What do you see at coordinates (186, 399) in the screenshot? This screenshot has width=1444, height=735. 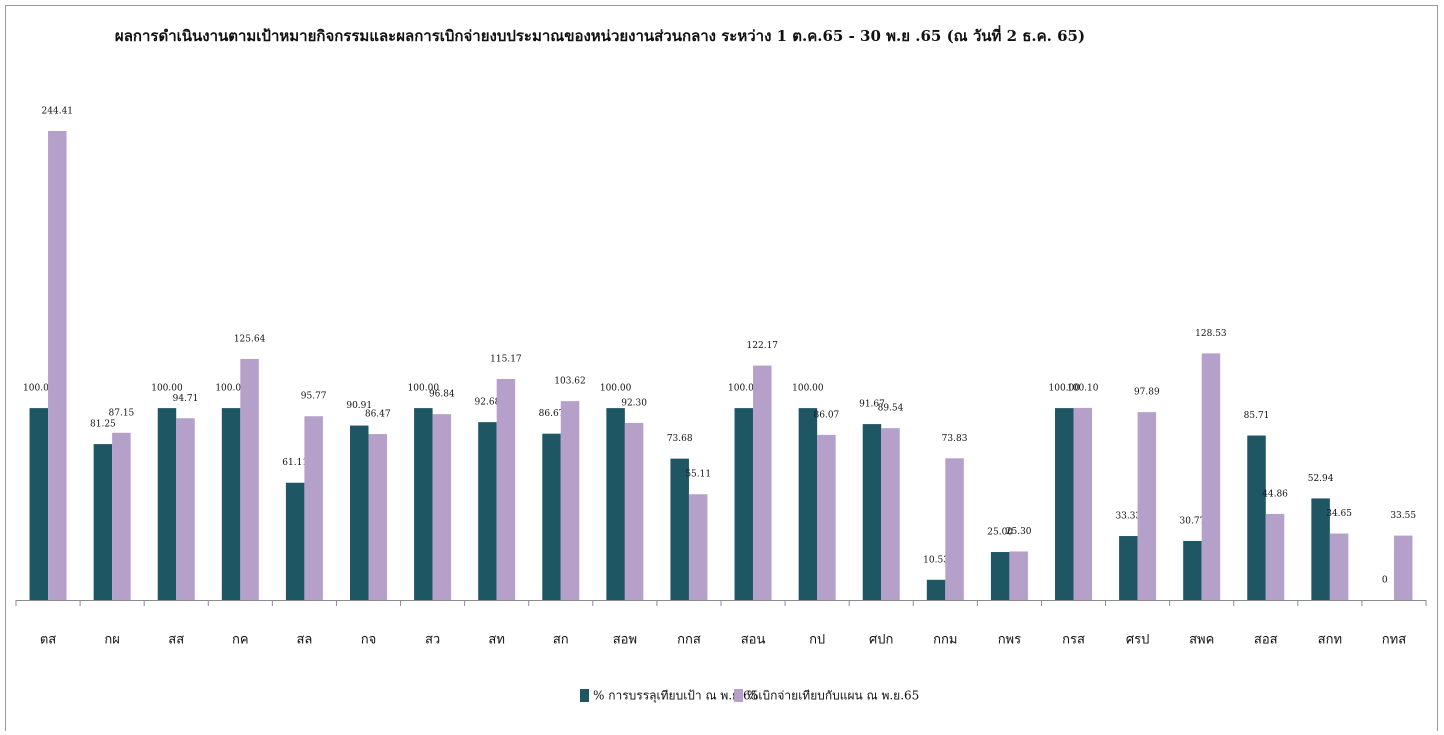 I see `data-label: 94.71` at bounding box center [186, 399].